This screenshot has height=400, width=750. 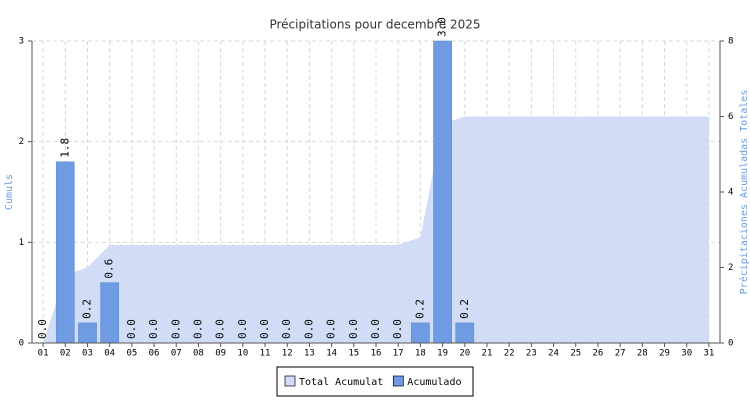 I want to click on y-tick-label: 1, so click(x=21, y=243).